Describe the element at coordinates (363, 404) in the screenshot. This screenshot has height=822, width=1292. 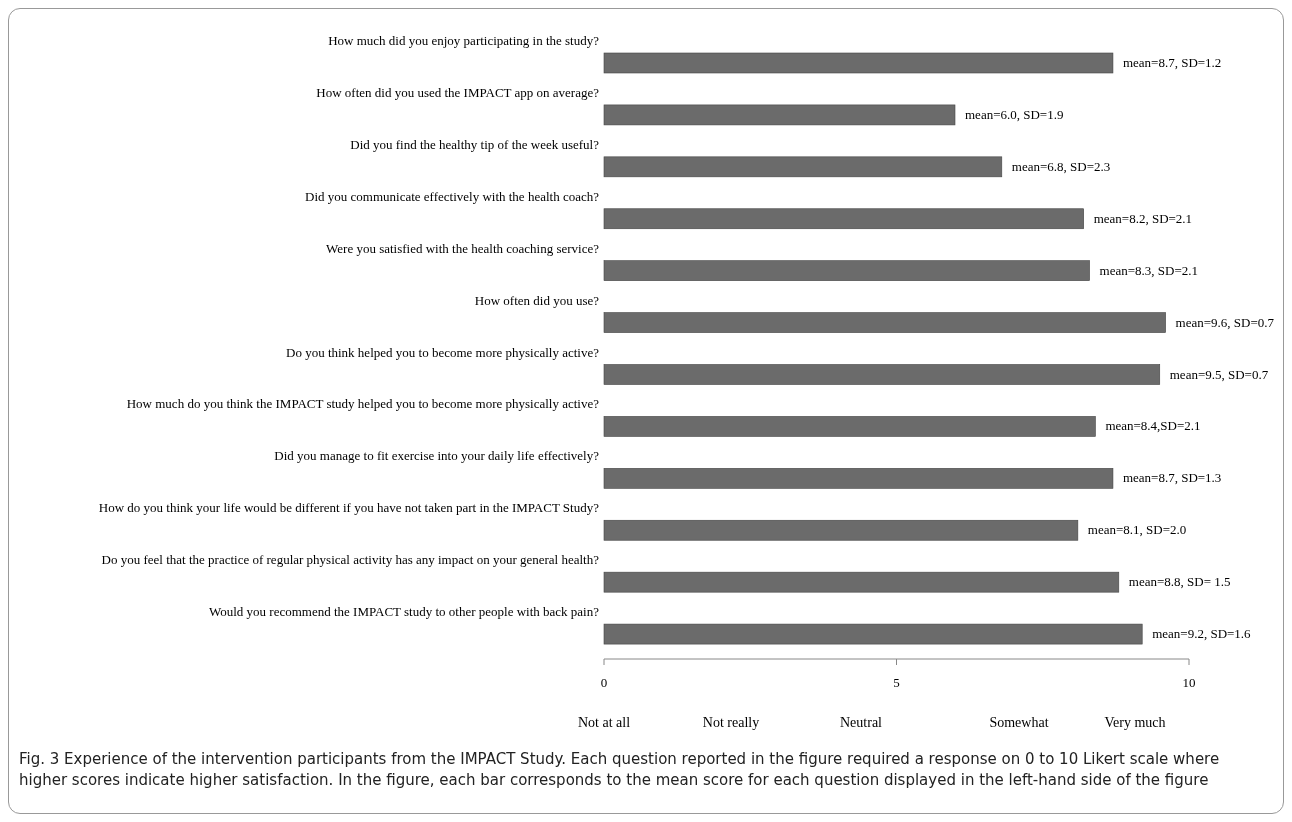
I see `y-tick-label: How much do you think the IMPACT study helped you to become more physically active?` at that location.